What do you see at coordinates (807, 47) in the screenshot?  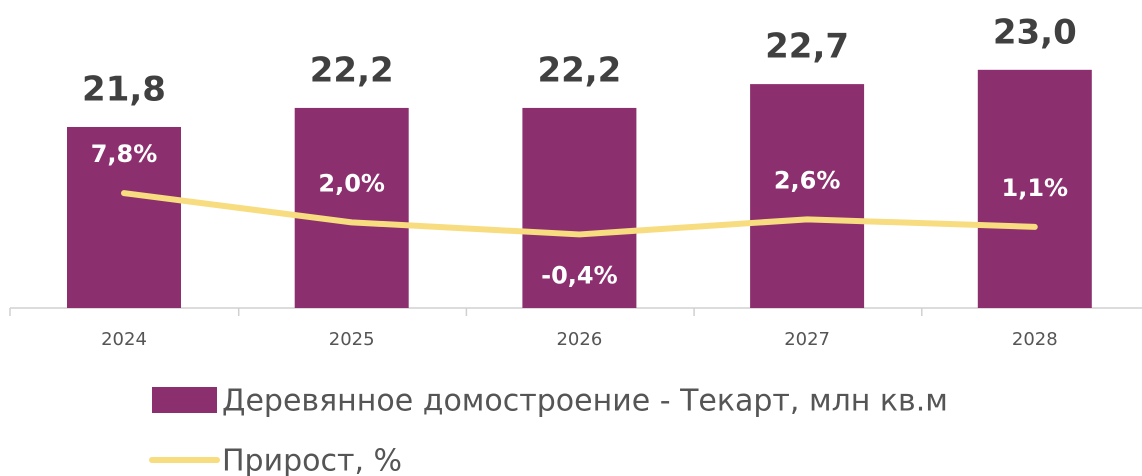 I see `bar-value-label: 22,7` at bounding box center [807, 47].